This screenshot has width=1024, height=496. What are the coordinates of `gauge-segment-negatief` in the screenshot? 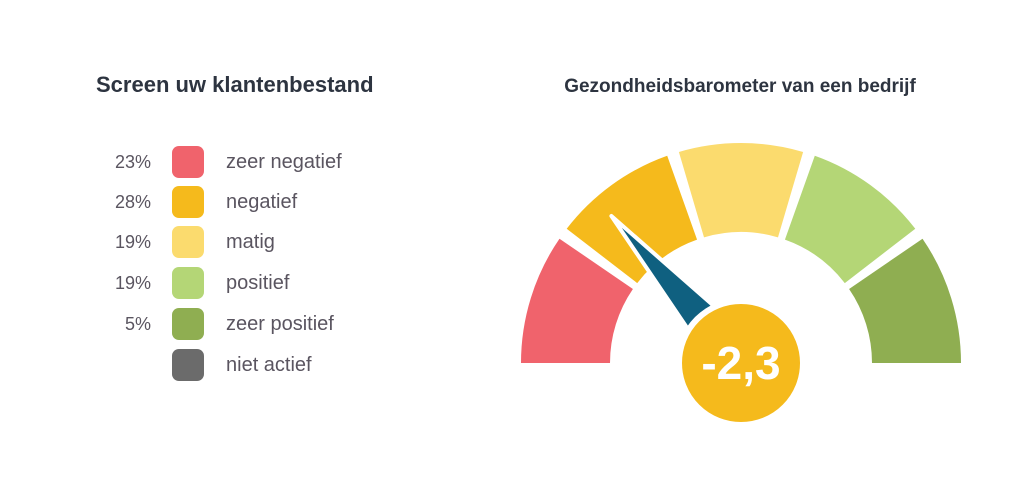 It's located at (632, 219).